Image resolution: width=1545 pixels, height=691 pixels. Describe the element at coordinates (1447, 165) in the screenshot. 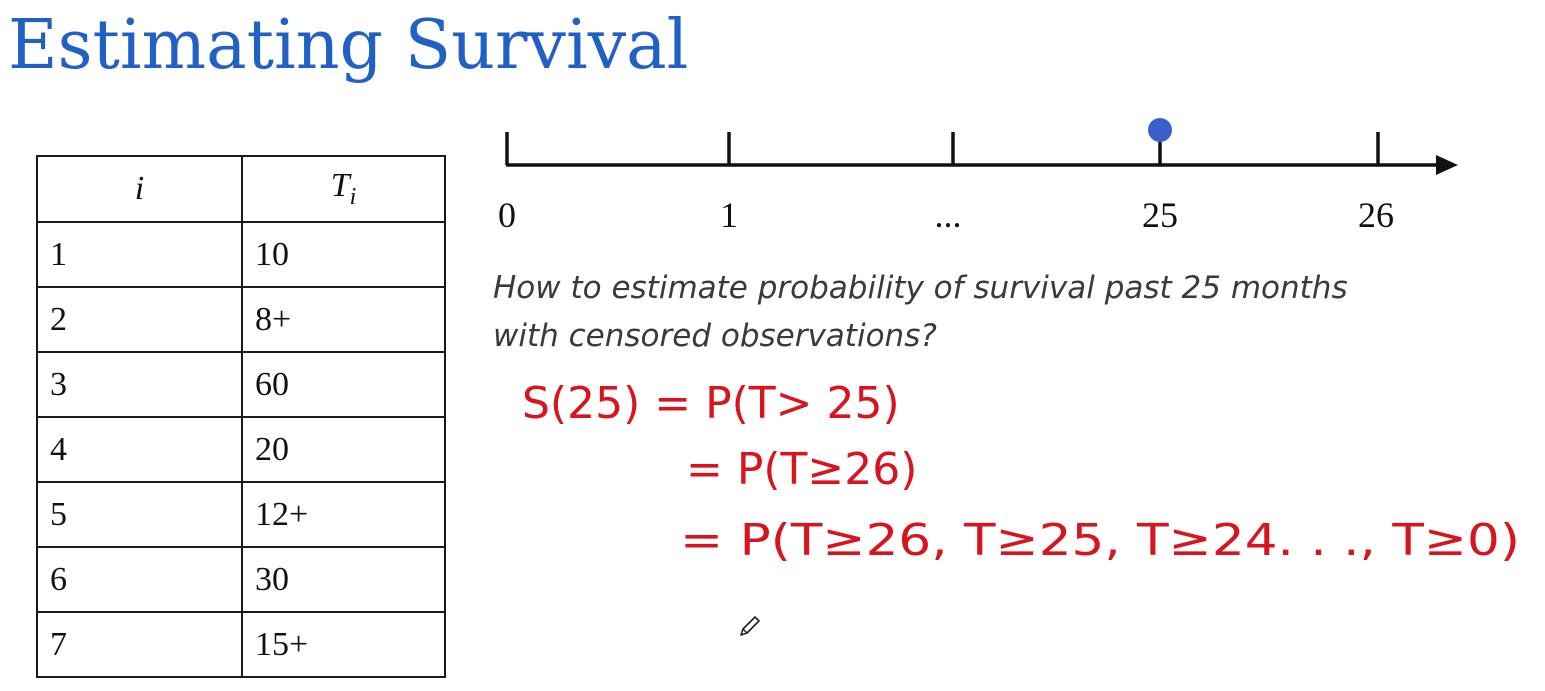

I see `timeline-arrow-icon` at that location.